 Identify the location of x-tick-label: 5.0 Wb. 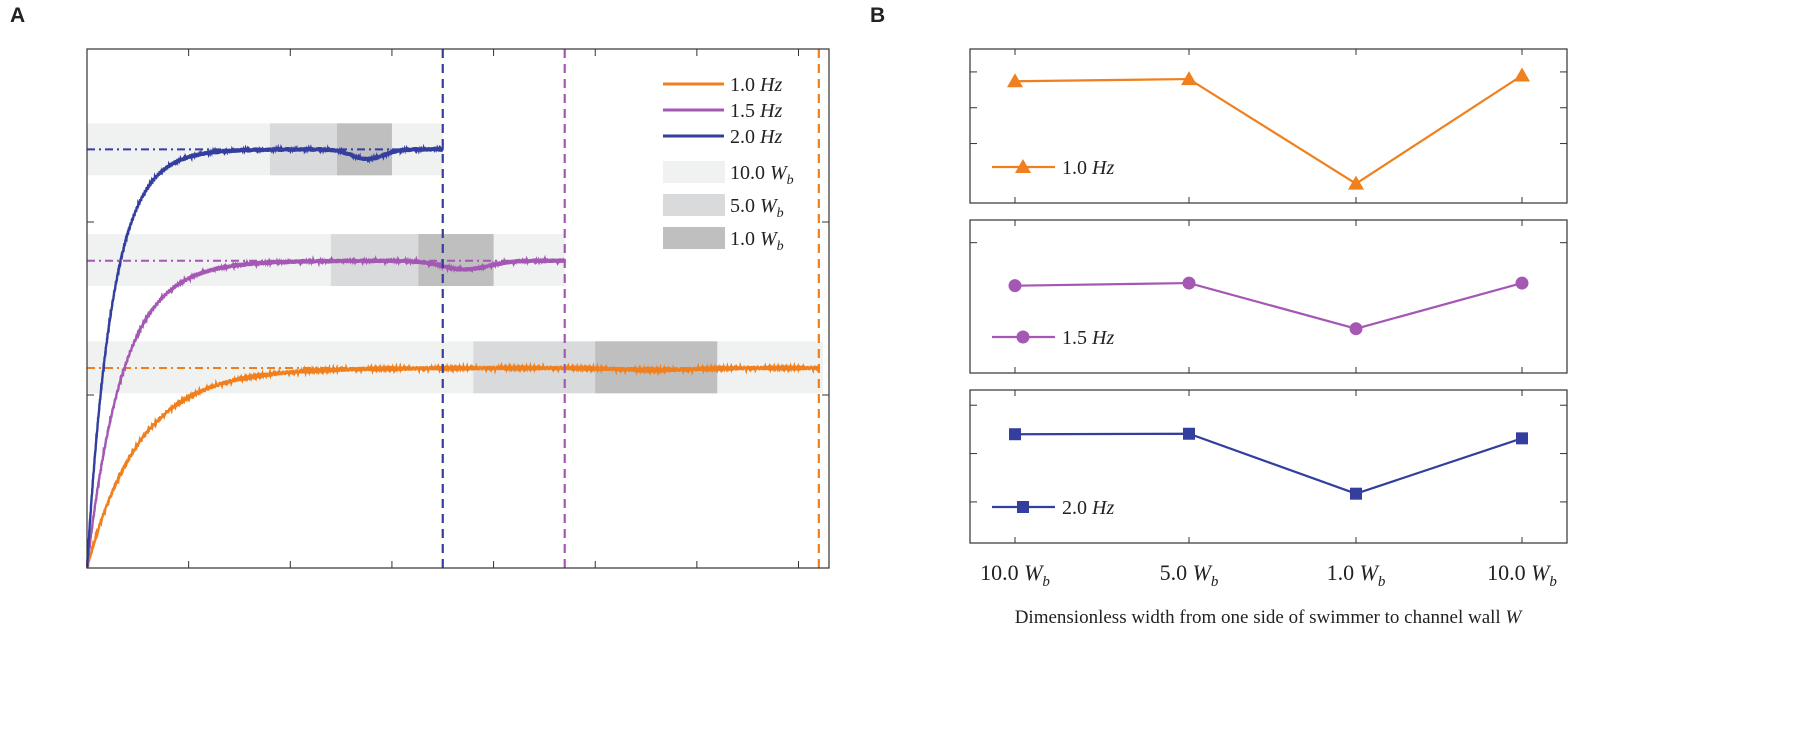
(1189, 575).